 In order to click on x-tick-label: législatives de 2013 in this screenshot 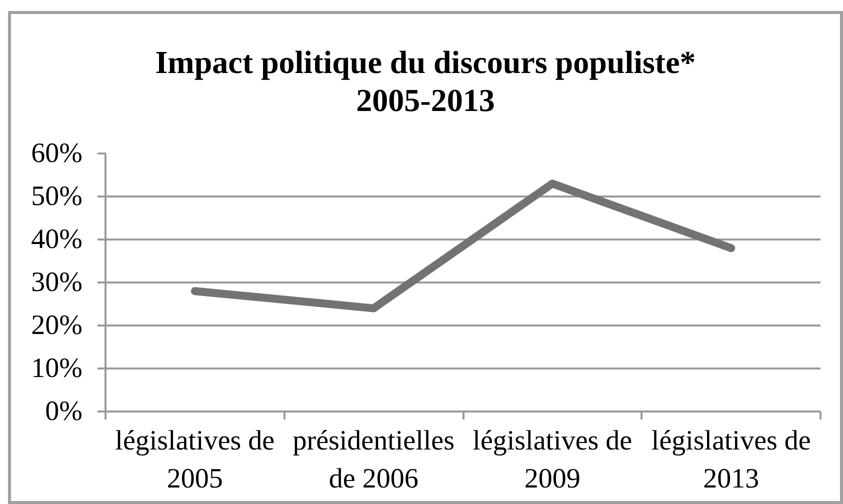, I will do `click(731, 460)`.